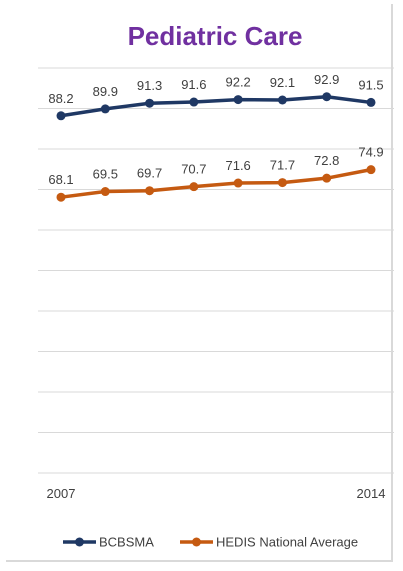  What do you see at coordinates (326, 79) in the screenshot?
I see `data-label: 92.9` at bounding box center [326, 79].